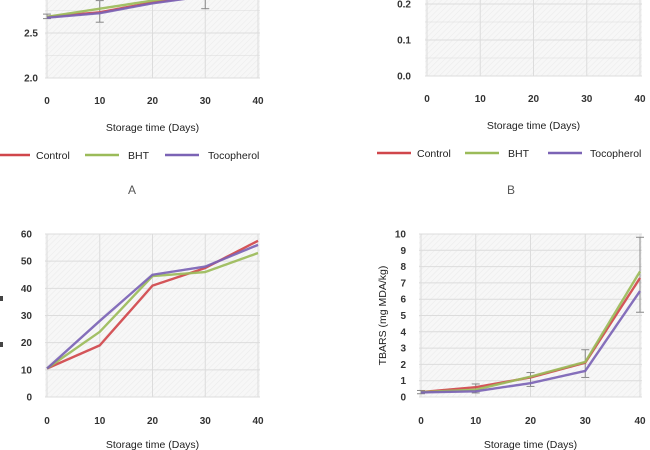  I want to click on y-tick-label: 3, so click(403, 349).